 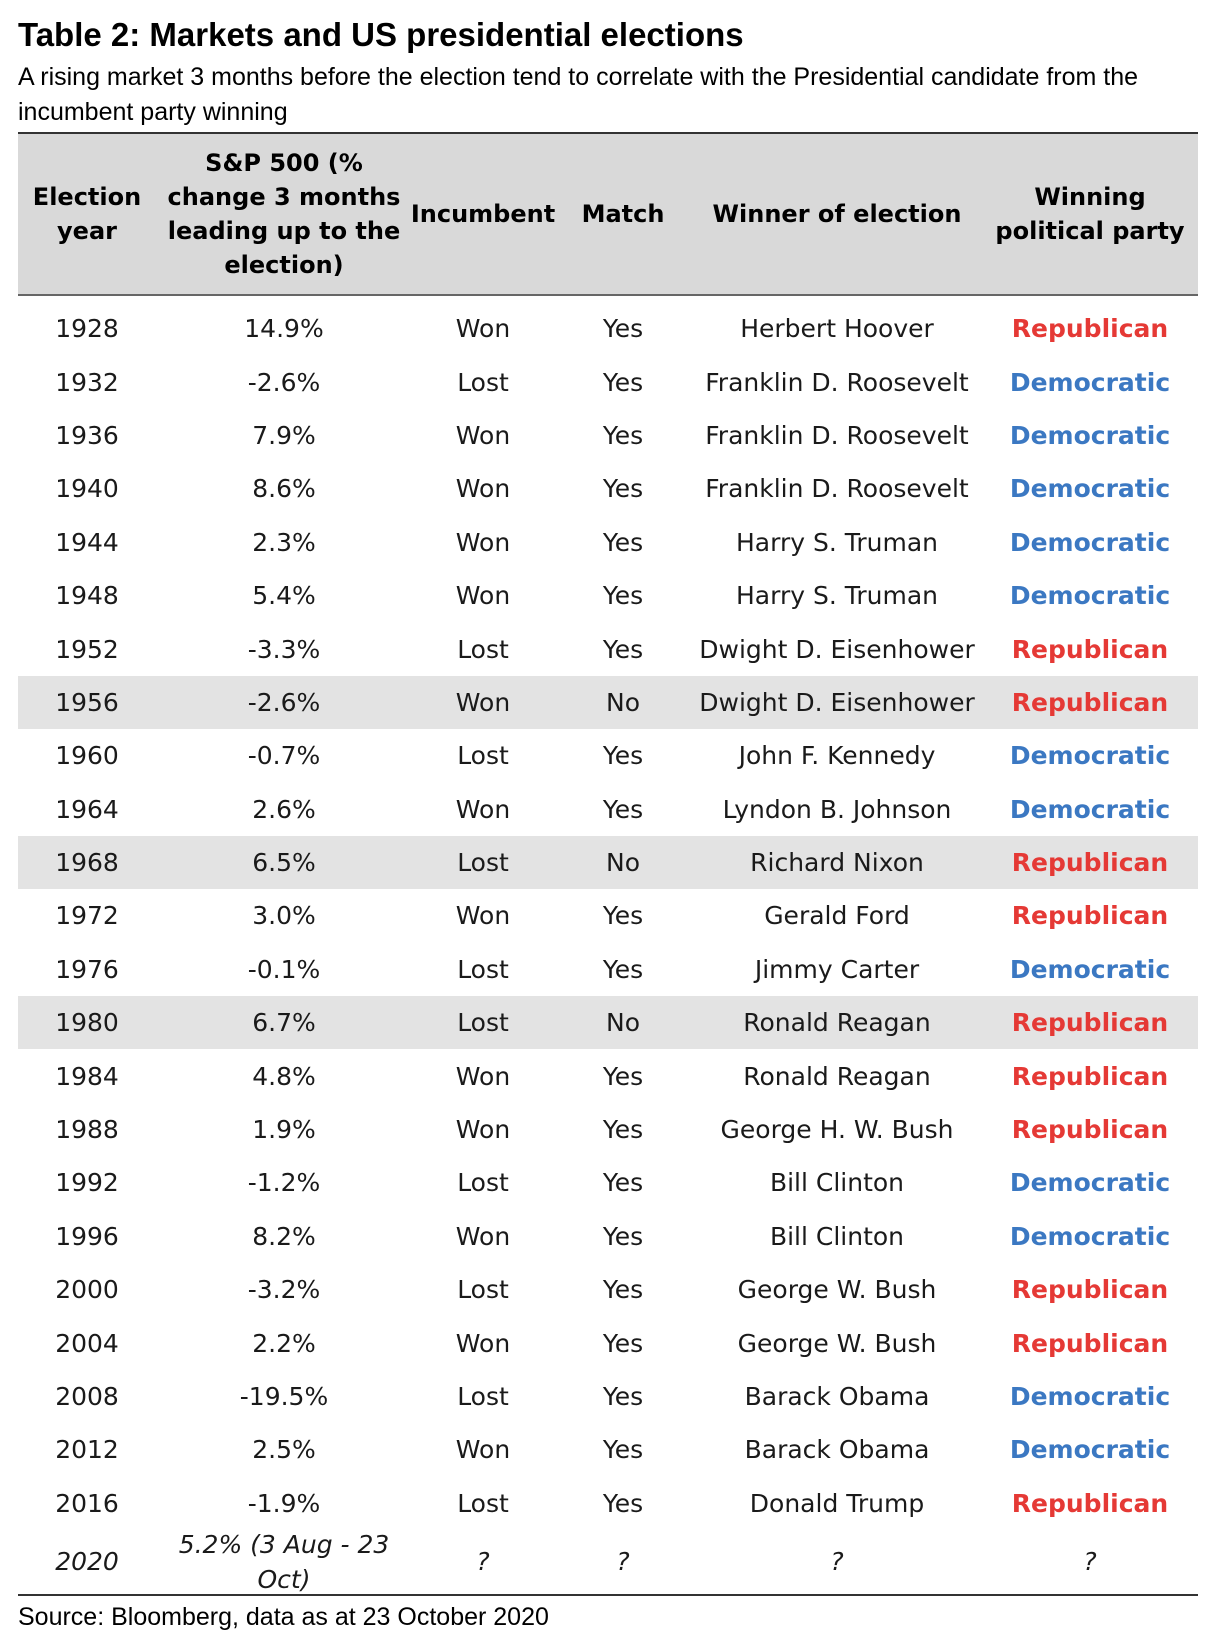 I want to click on cell-winner: ?, so click(x=837, y=1562).